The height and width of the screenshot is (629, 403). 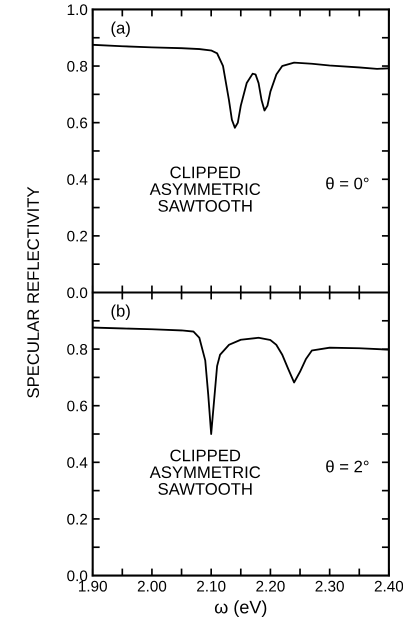 What do you see at coordinates (347, 183) in the screenshot?
I see `annotation: θ = 0°` at bounding box center [347, 183].